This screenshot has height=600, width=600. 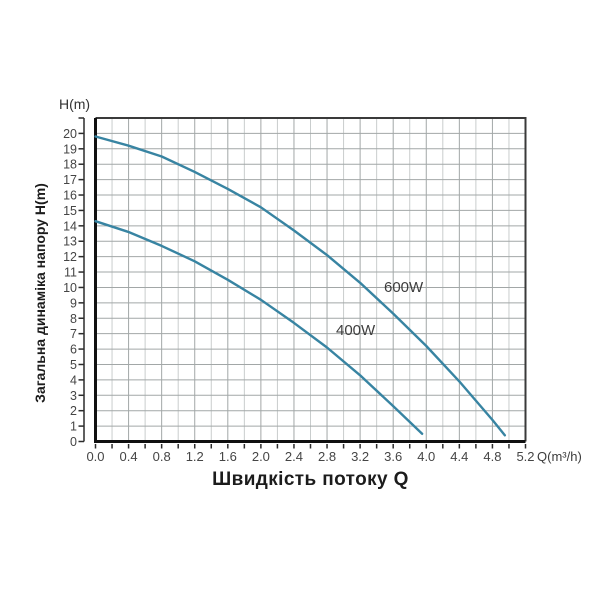 I want to click on y-tick-label: 13, so click(x=70, y=242).